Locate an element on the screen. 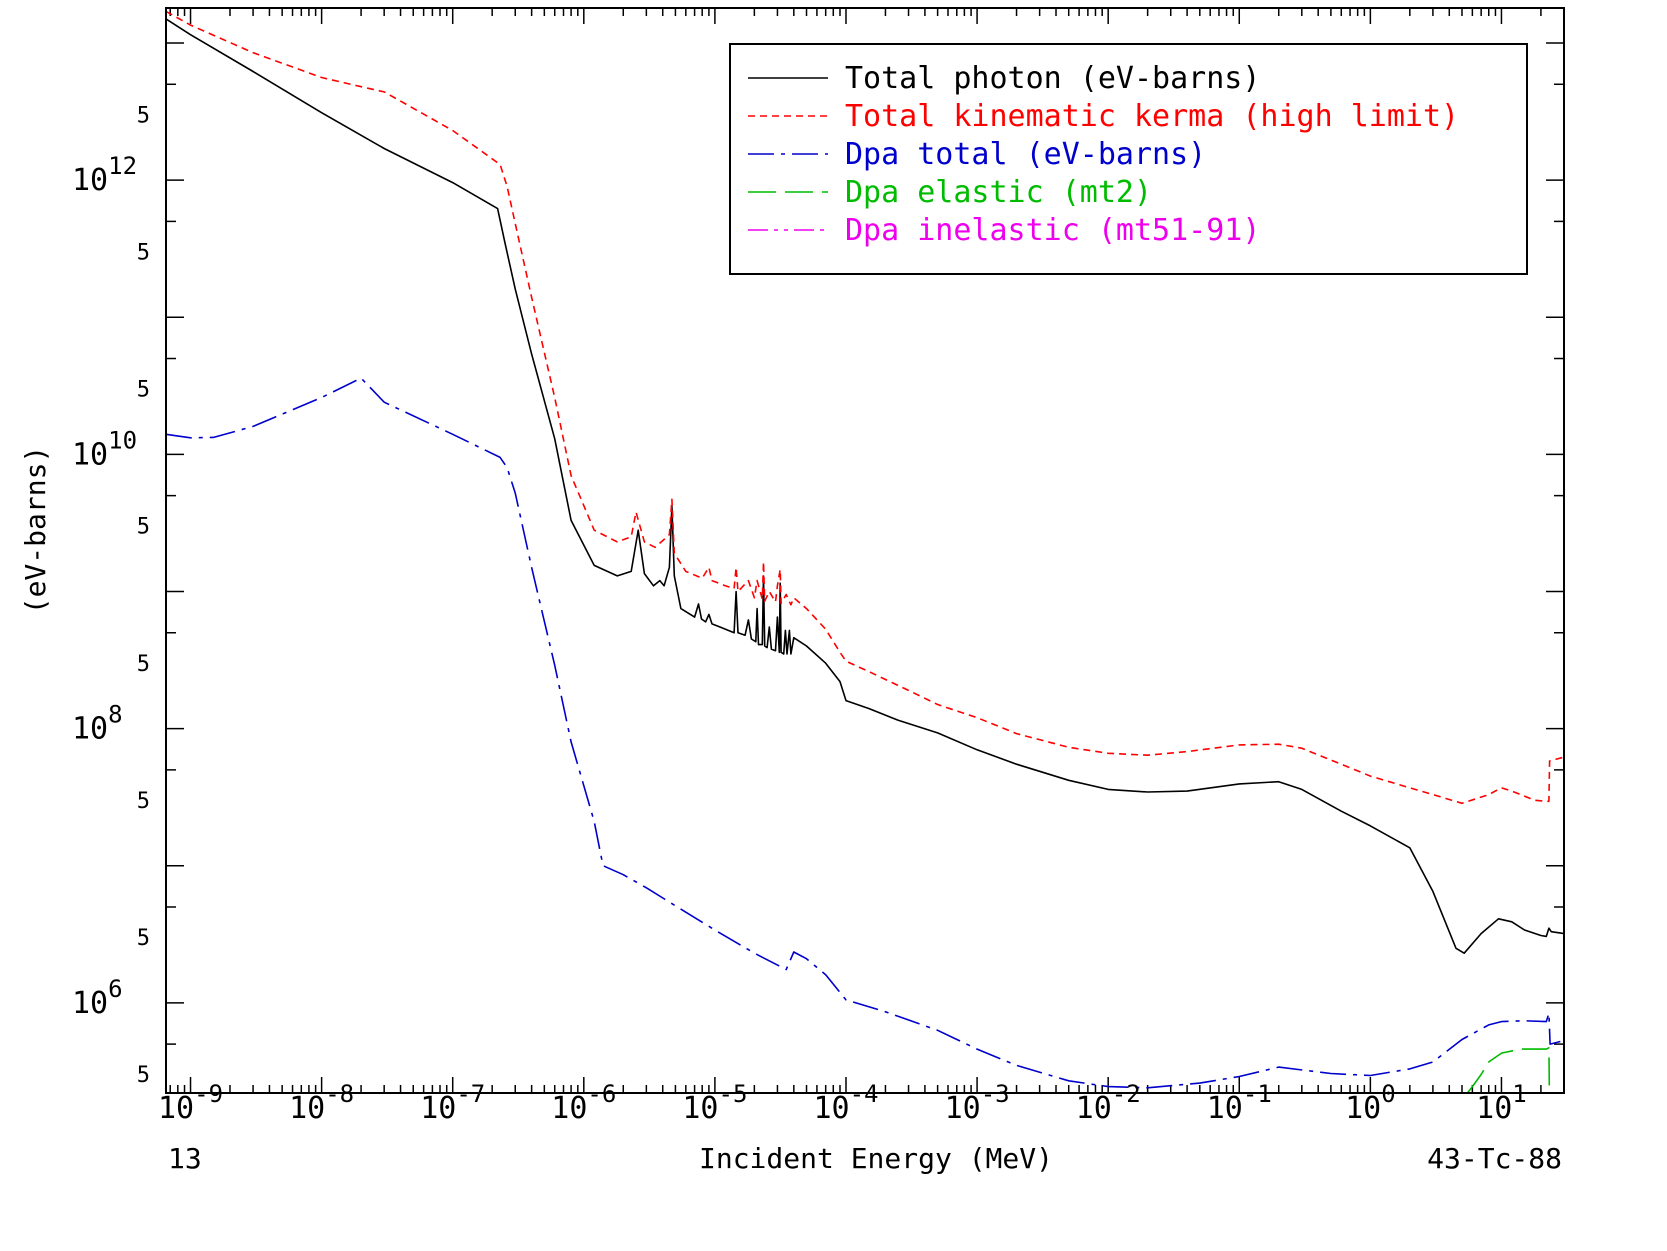  x-tick-label: 10⁻⁷ is located at coordinates (452, 1103).